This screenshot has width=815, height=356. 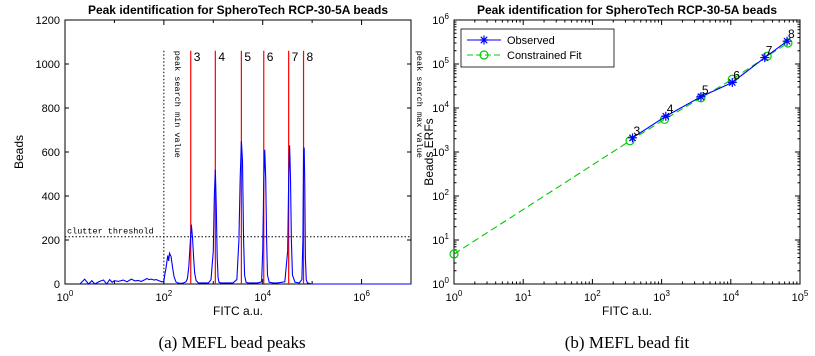 I want to click on y-tick-label: 10⁴, so click(x=440, y=107).